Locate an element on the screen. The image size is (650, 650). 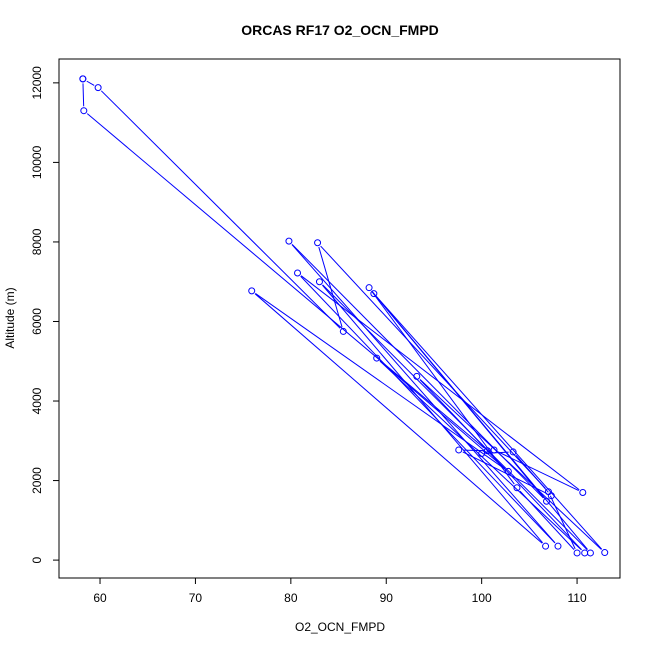
y-tick-label: 8000 is located at coordinates (37, 241).